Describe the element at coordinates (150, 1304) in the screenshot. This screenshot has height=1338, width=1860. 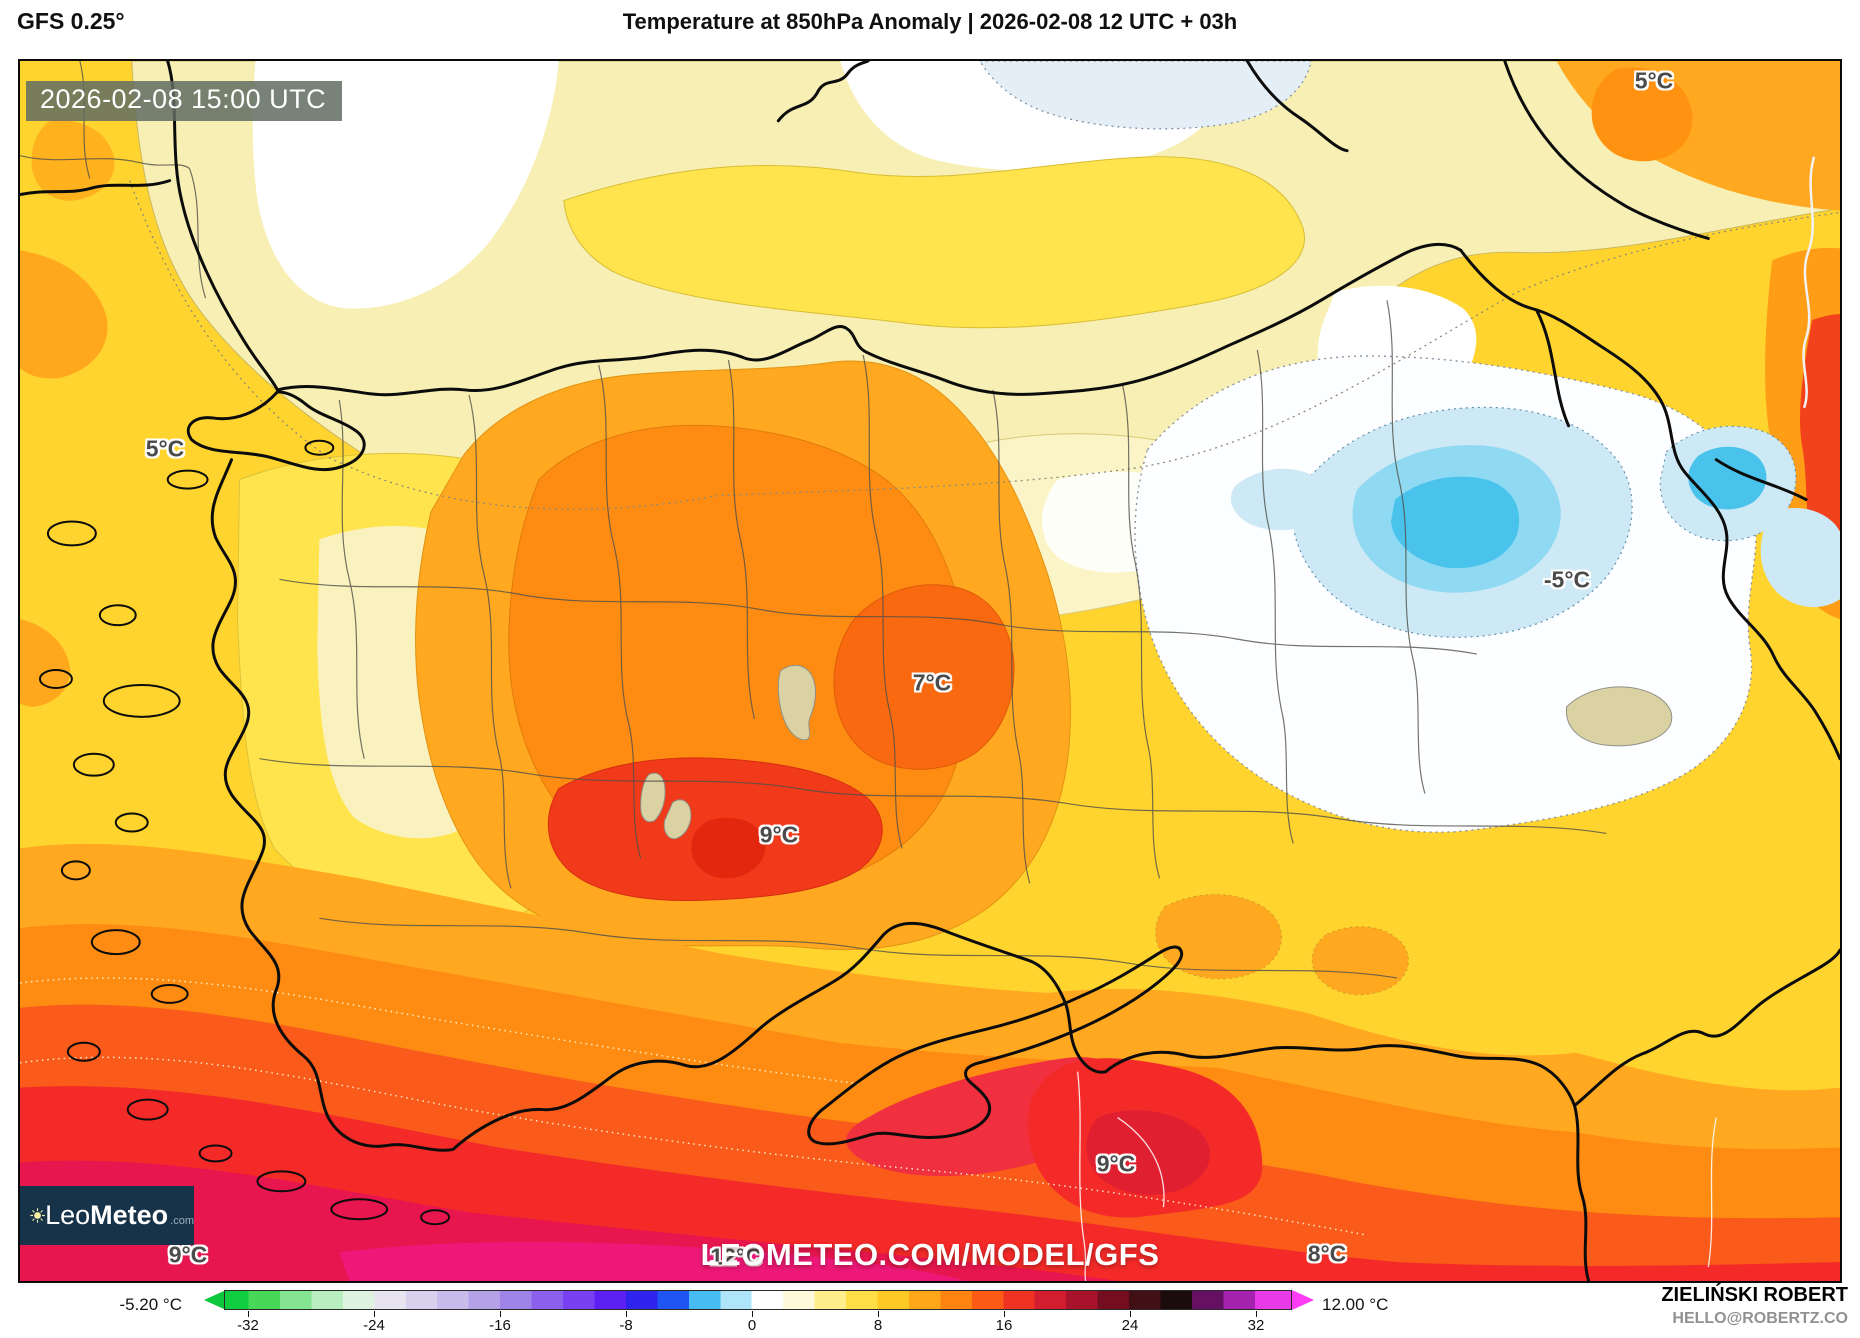
I see `colorbar-min-label: -5.20 °C` at that location.